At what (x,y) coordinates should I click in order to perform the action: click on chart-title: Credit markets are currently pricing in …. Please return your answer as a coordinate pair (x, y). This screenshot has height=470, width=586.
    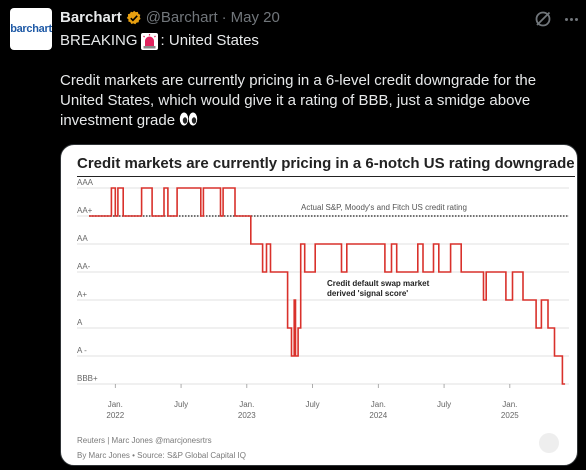
    Looking at the image, I should click on (326, 163).